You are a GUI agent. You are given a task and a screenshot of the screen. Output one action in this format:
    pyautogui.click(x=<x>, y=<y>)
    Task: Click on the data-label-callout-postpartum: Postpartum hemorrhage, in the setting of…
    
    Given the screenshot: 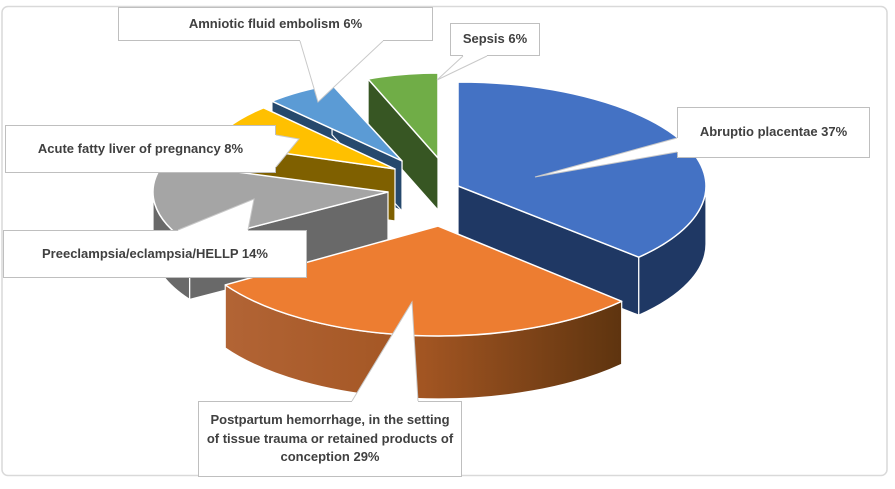 What is the action you would take?
    pyautogui.click(x=330, y=439)
    